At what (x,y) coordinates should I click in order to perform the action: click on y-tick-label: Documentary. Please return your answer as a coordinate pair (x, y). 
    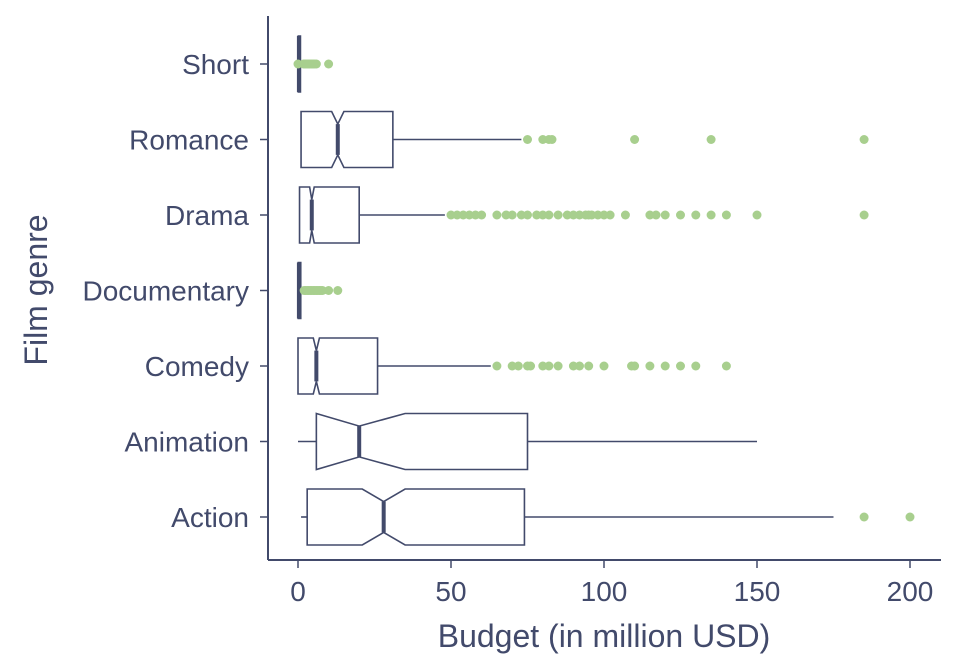
    Looking at the image, I should click on (165, 291).